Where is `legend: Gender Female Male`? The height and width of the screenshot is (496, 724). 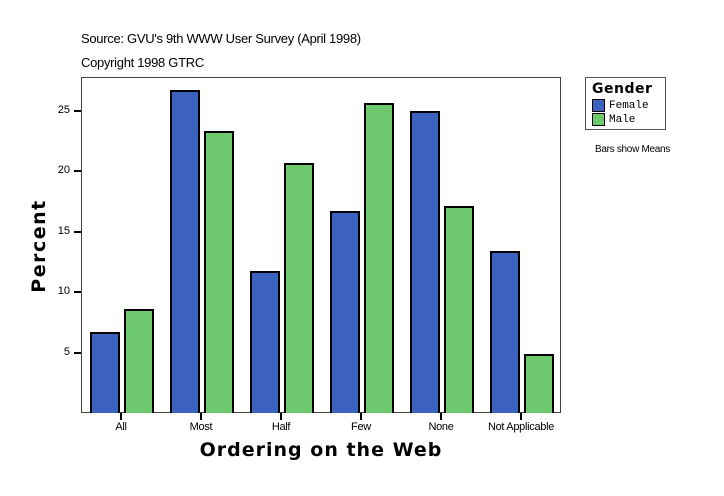
legend: Gender Female Male is located at coordinates (625, 103).